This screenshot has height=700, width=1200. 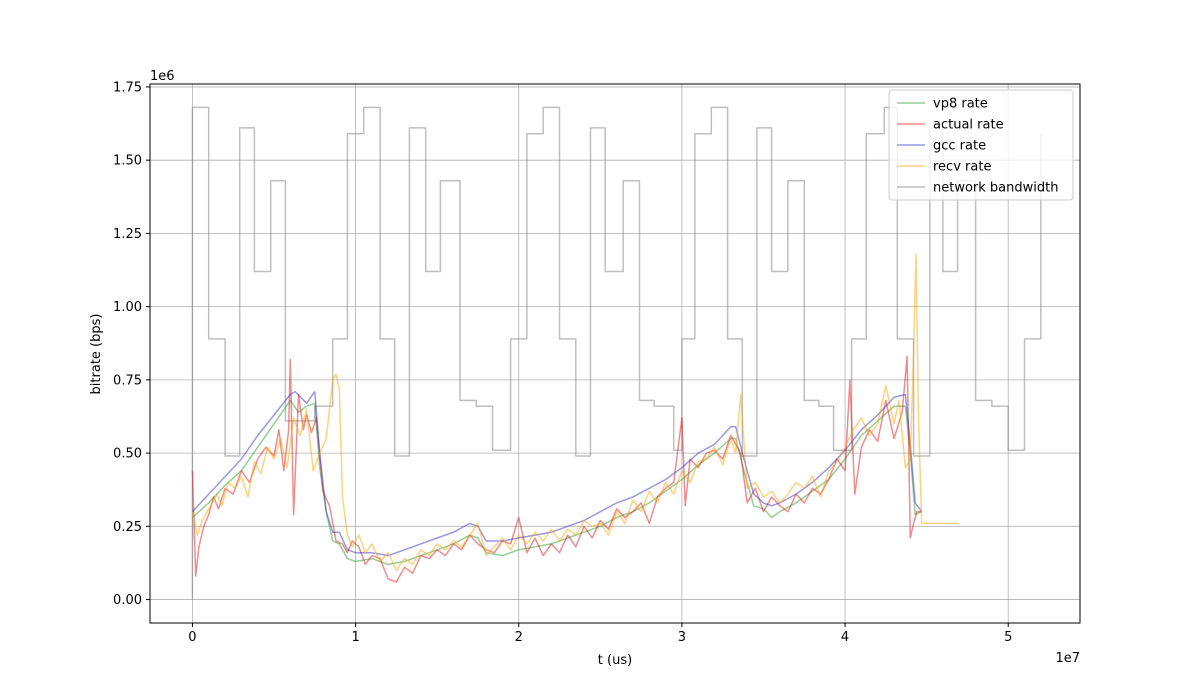 What do you see at coordinates (127, 234) in the screenshot?
I see `y-tick-label: 1.25` at bounding box center [127, 234].